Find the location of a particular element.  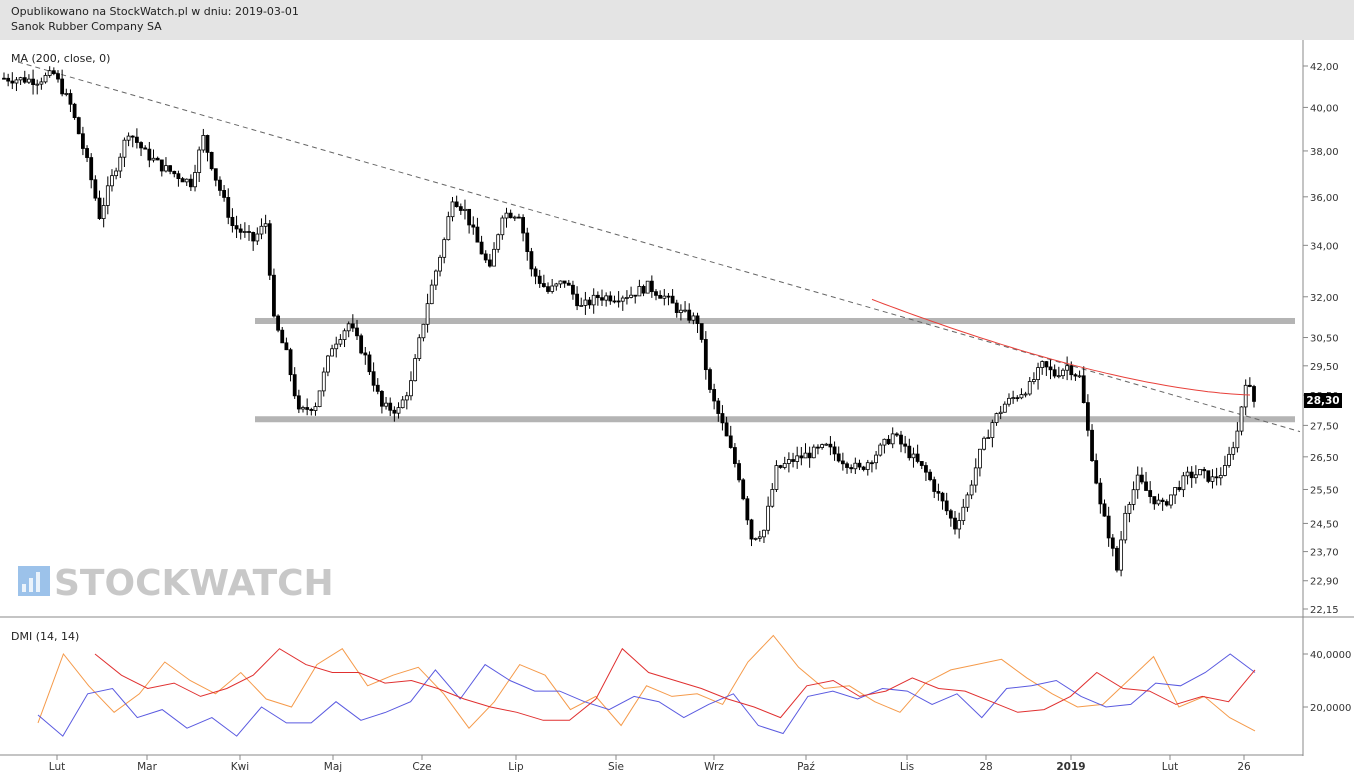

last-price-tag: 28,30 is located at coordinates (1323, 400).